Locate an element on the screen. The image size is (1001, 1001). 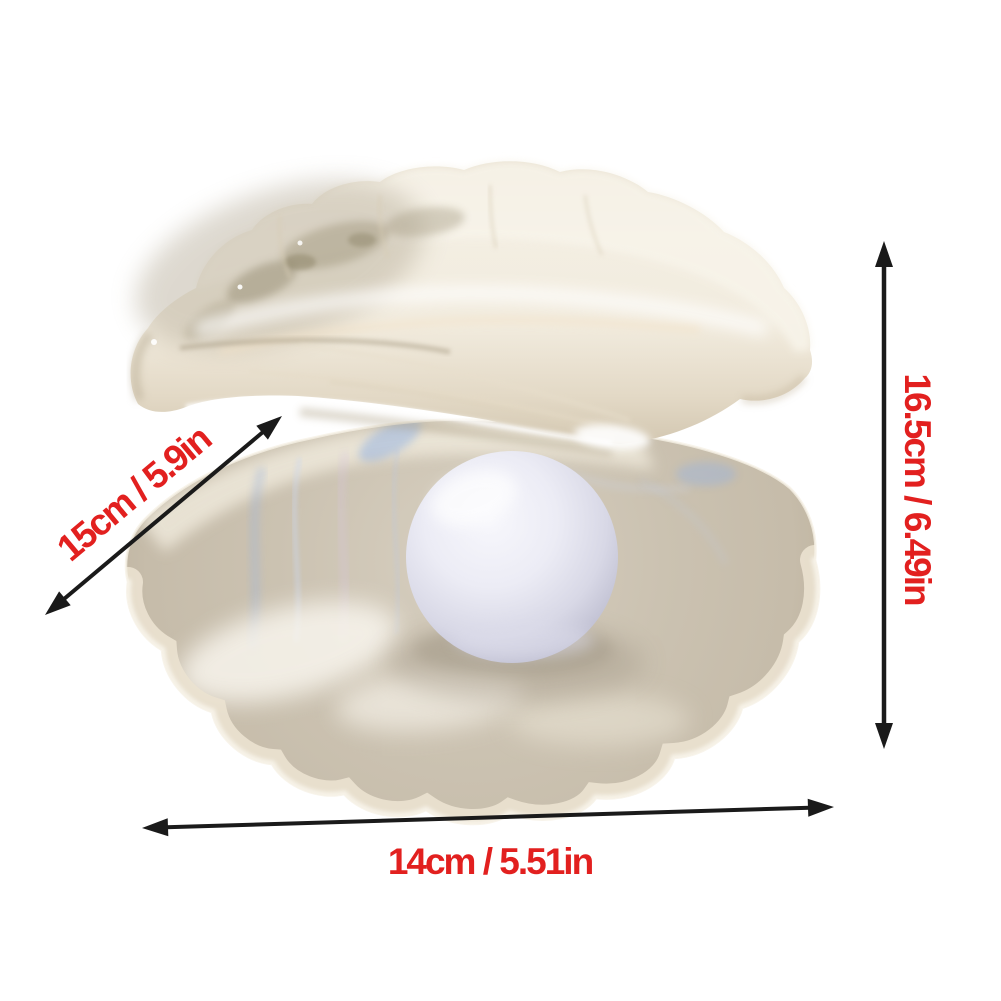
height-dimension-arrow is located at coordinates (884, 495).